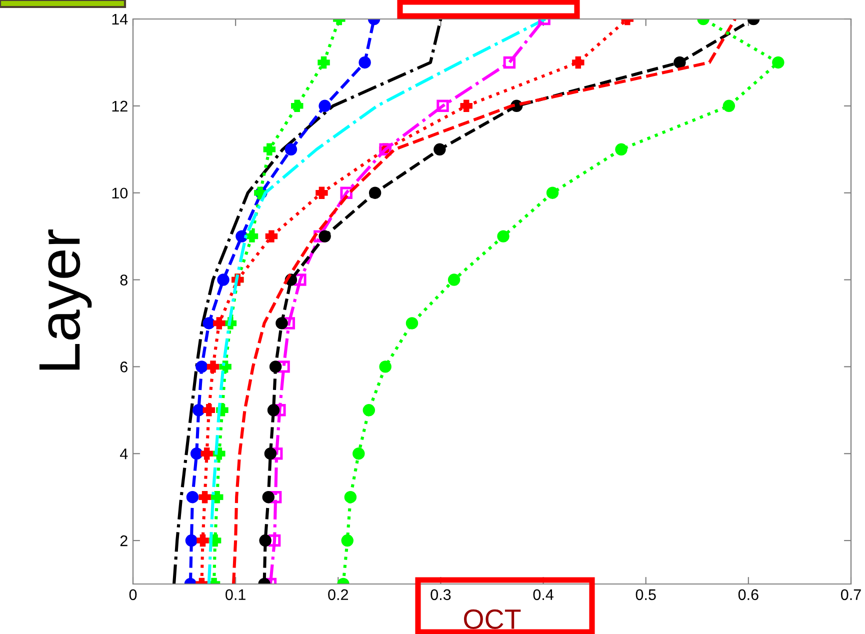 This screenshot has width=865, height=634. What do you see at coordinates (133, 594) in the screenshot?
I see `x-tick-label: 0` at bounding box center [133, 594].